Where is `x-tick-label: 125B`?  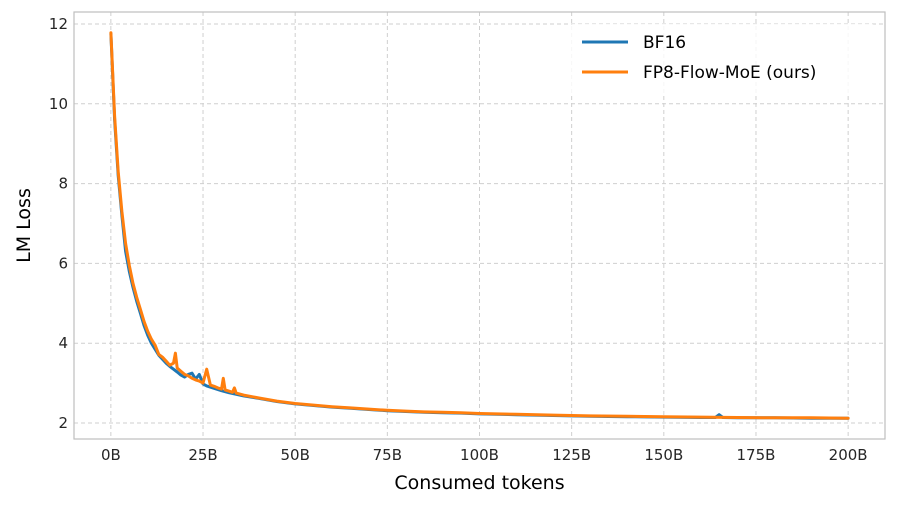 x-tick-label: 125B is located at coordinates (571, 455).